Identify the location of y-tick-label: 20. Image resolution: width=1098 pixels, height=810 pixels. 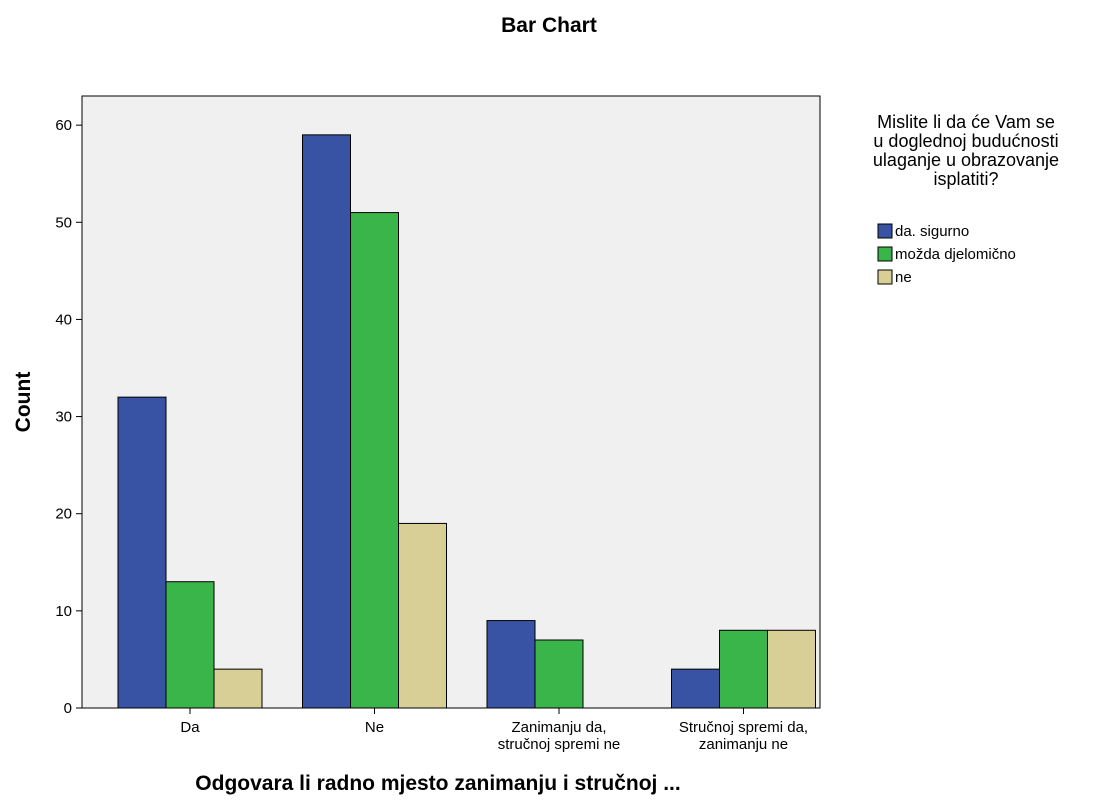
(63, 514).